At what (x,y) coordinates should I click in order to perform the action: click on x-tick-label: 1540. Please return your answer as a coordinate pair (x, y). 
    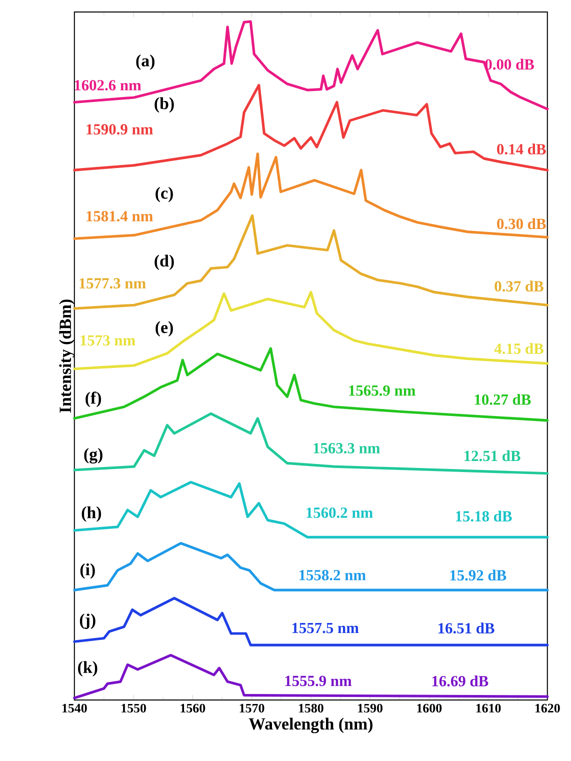
    Looking at the image, I should click on (74, 708).